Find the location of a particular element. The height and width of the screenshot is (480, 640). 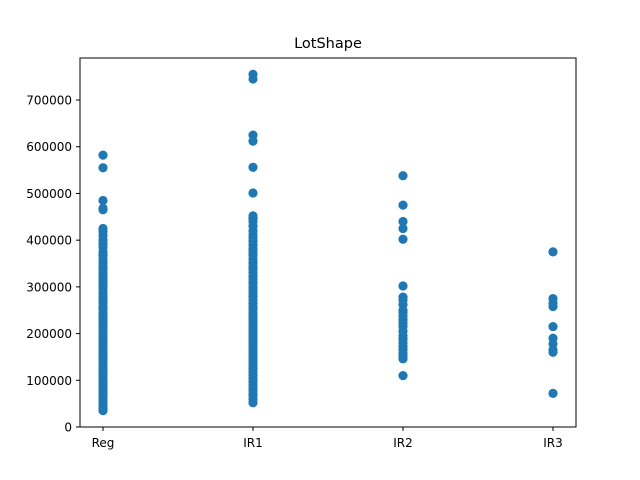

x-tick-label: IR2 is located at coordinates (403, 443).